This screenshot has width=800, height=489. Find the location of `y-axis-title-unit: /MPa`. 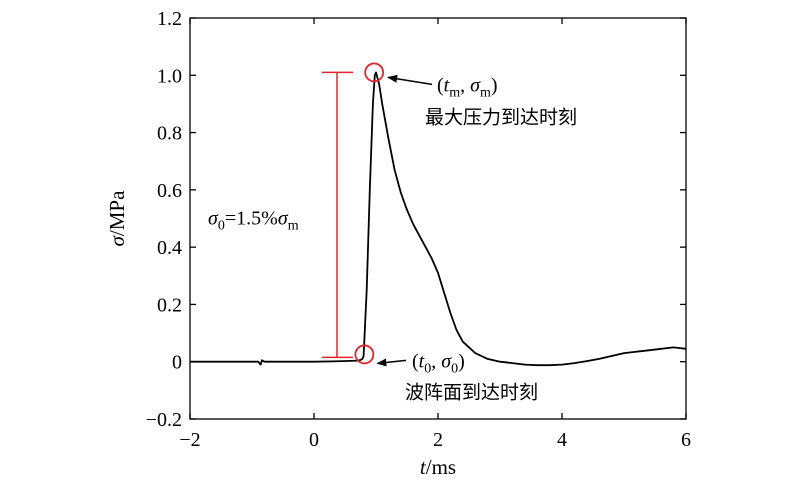

y-axis-title-unit: /MPa is located at coordinates (117, 213).